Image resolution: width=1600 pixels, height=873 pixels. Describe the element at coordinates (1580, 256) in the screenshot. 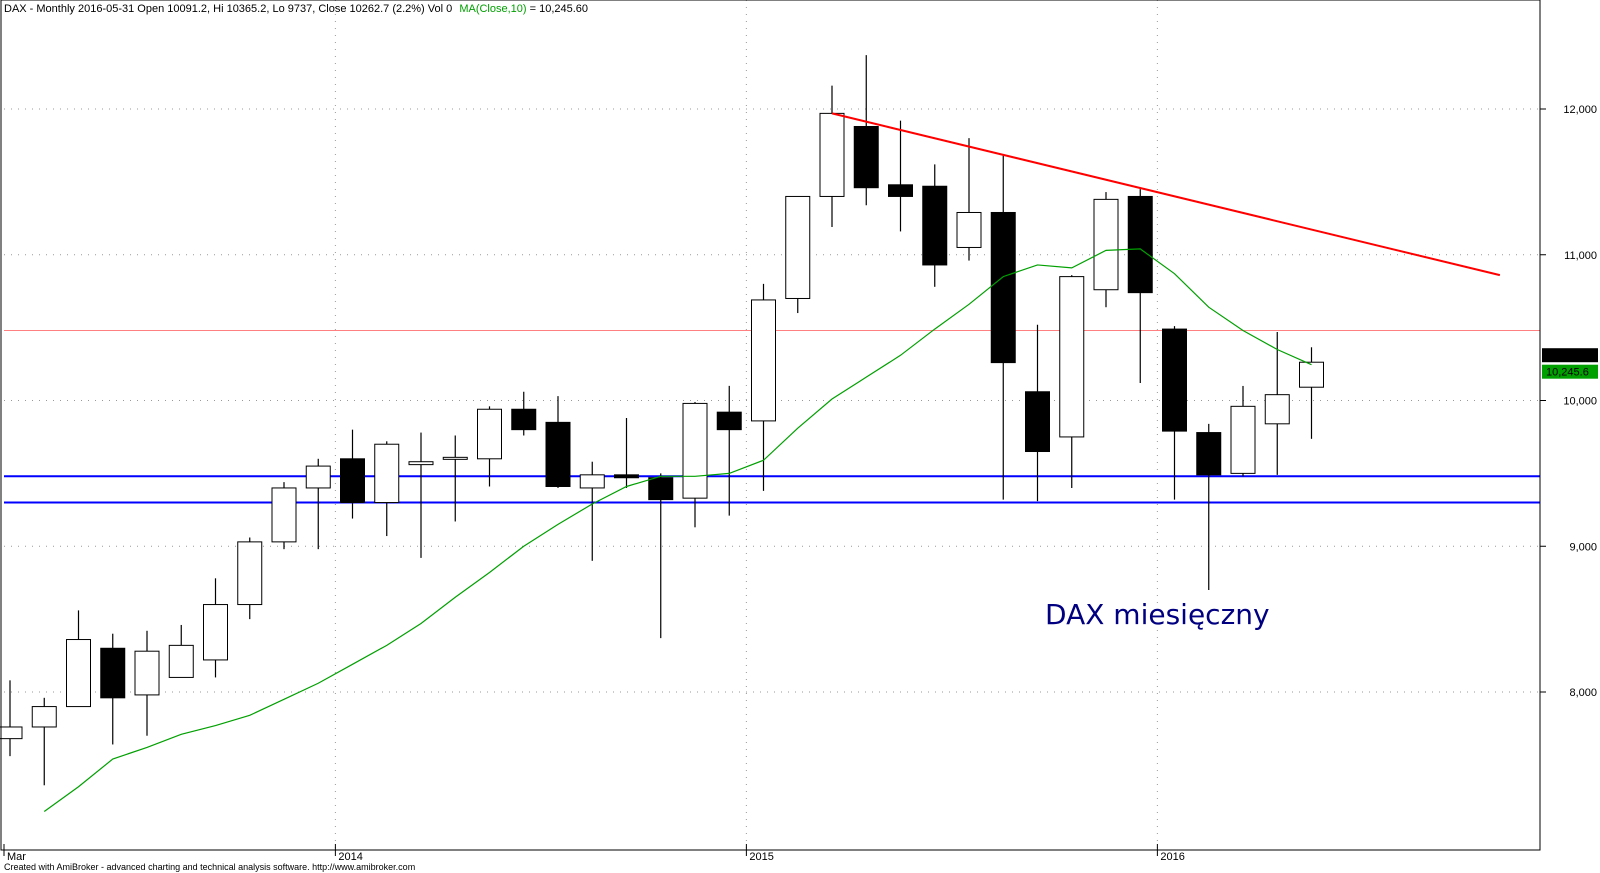

I see `y-tick-label: 11,000` at that location.